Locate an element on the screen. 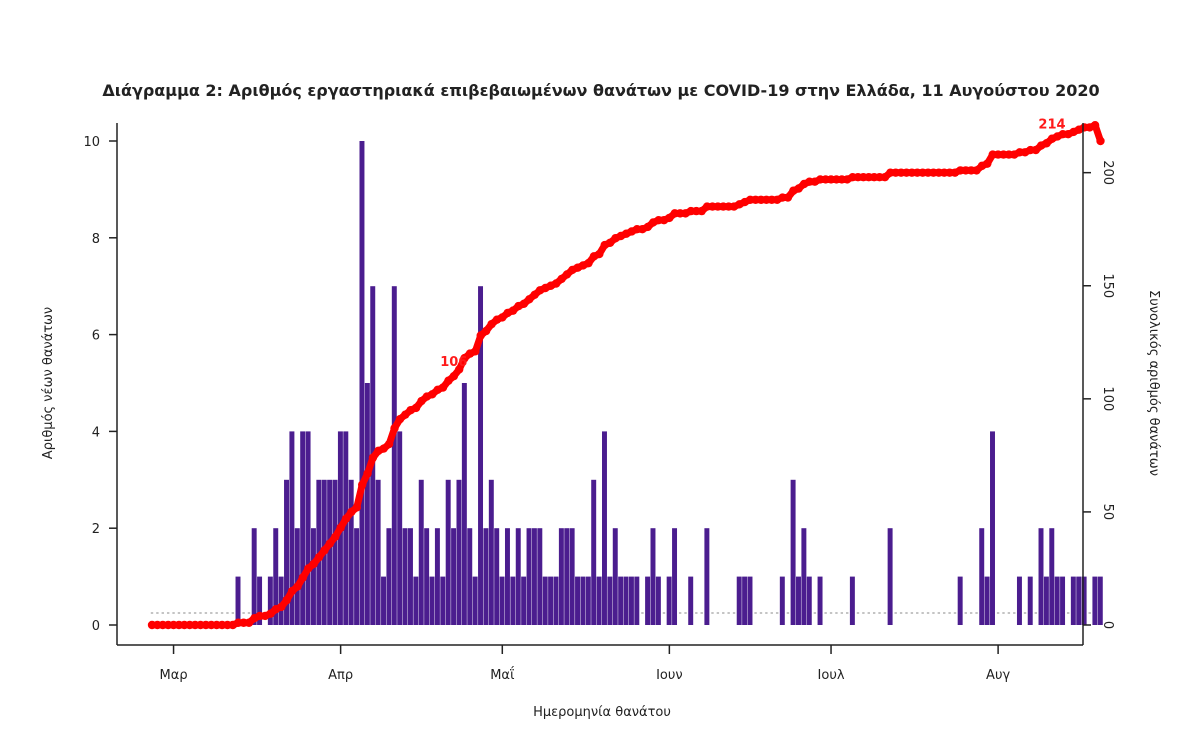  y2-tick-label: 100 is located at coordinates (1107, 398).